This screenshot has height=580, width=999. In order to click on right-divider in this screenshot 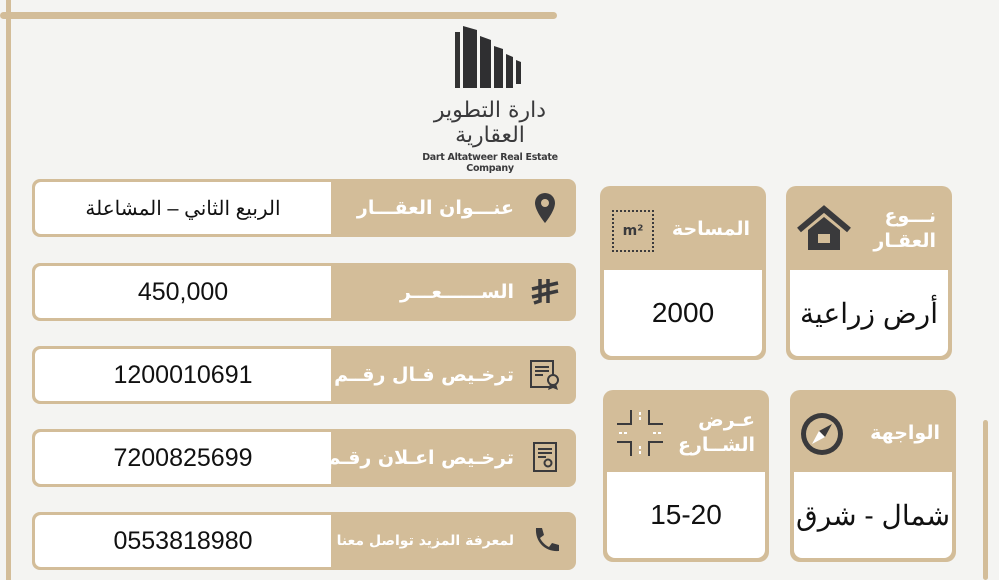, I will do `click(985, 500)`.